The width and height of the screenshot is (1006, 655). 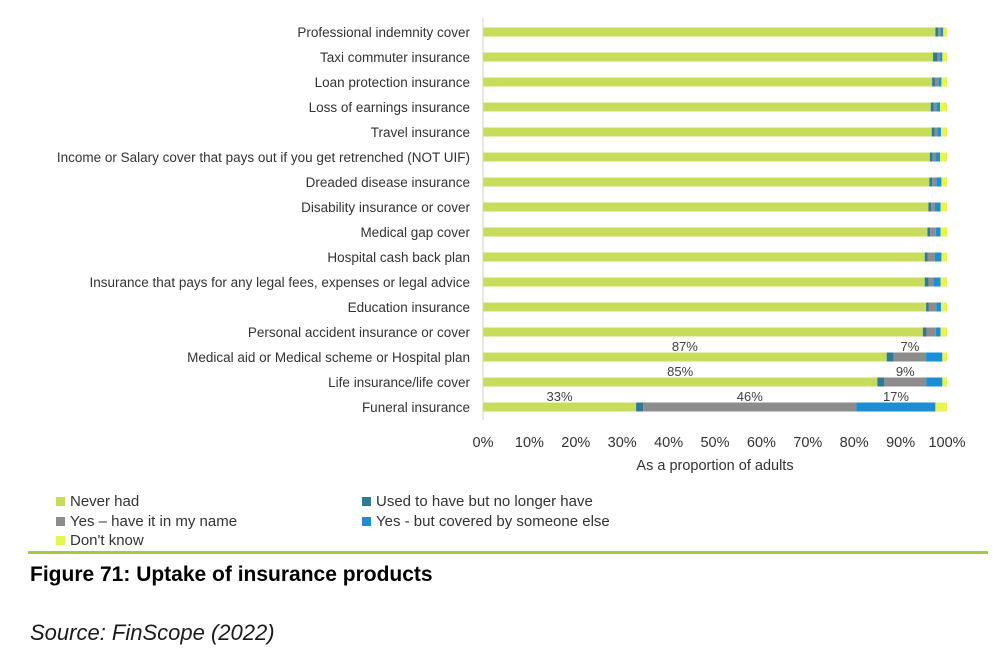 I want to click on legend-label-used-to-have: Used to have but no longer have, so click(x=484, y=501).